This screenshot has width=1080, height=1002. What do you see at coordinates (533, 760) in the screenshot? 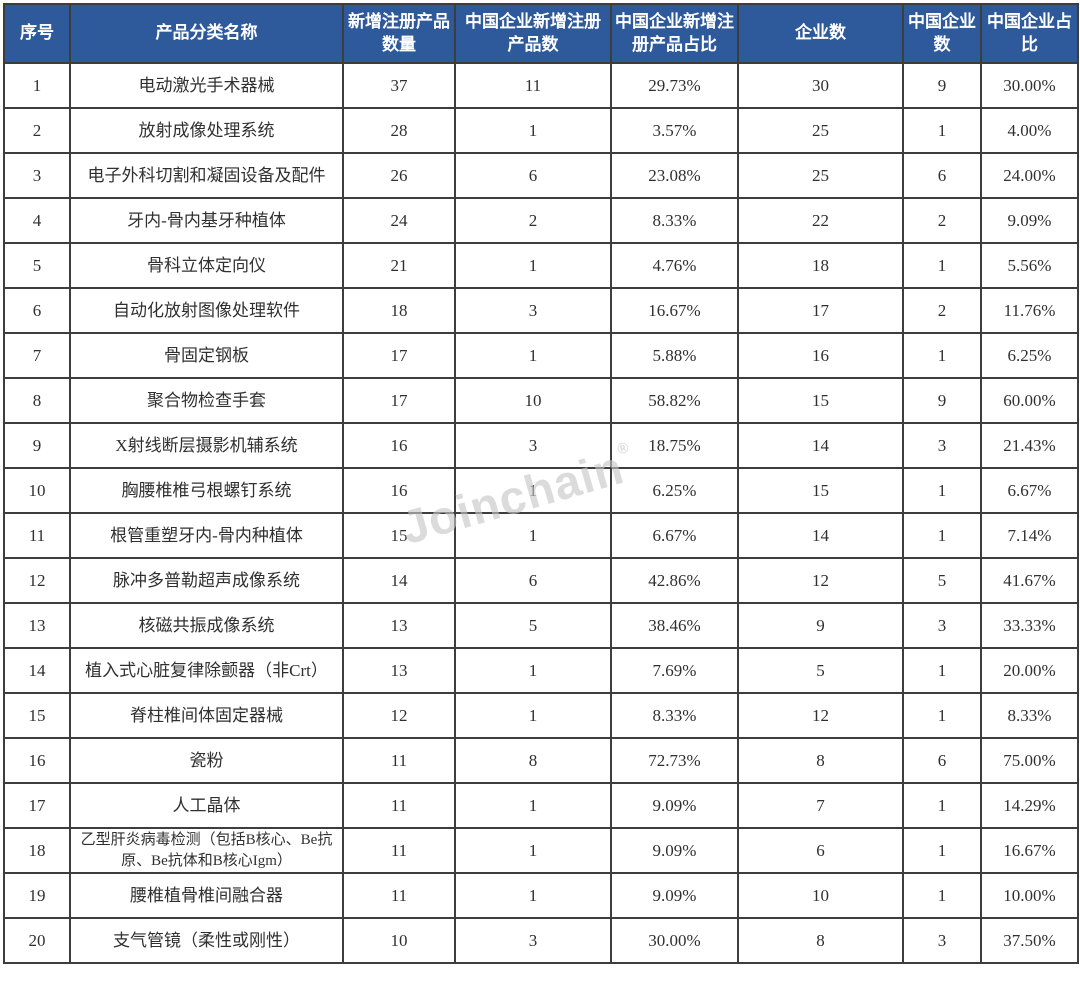
I see `cell-cn-enterprise-new-registered-products: 8` at bounding box center [533, 760].